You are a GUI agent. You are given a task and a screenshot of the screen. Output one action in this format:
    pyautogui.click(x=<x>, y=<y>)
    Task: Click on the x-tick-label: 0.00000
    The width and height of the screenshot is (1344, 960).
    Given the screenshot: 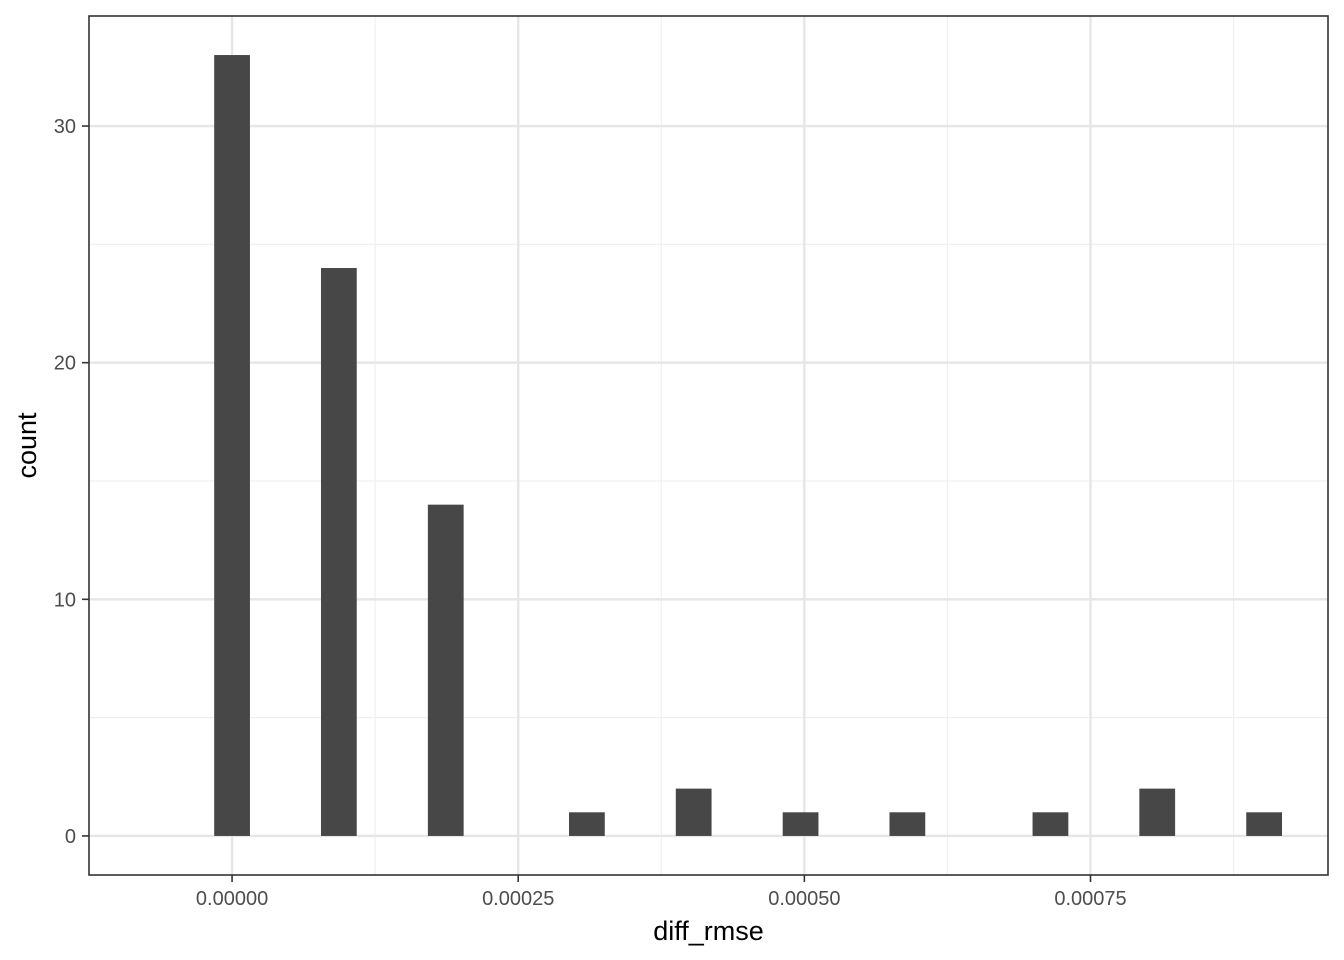 What is the action you would take?
    pyautogui.click(x=232, y=899)
    